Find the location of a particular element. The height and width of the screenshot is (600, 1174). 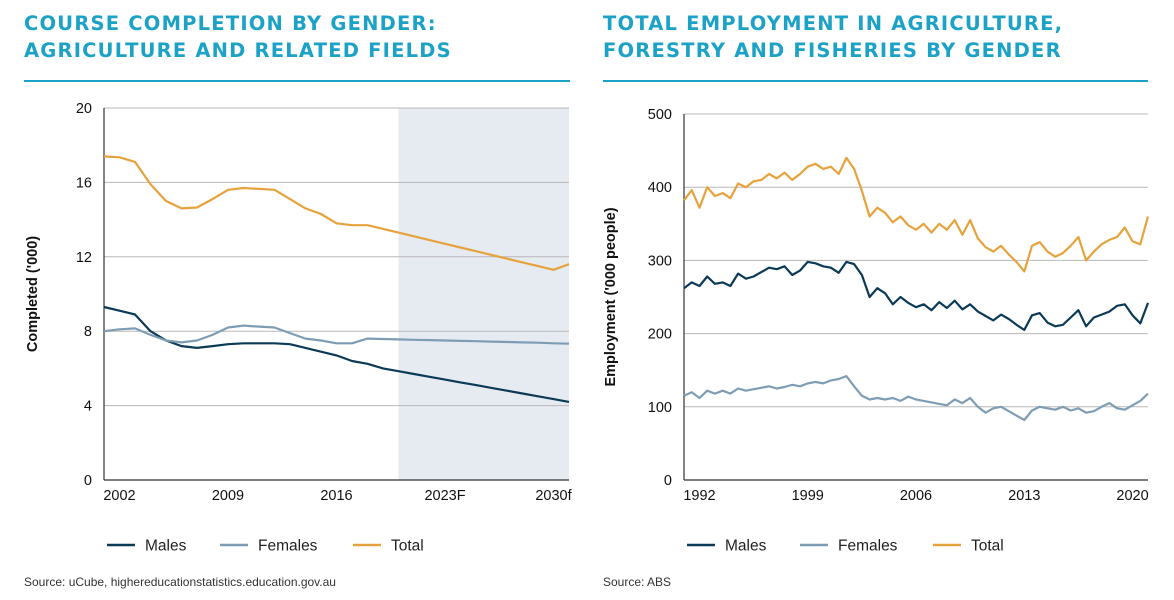

right-chart-legend-label-females: Females is located at coordinates (868, 546).